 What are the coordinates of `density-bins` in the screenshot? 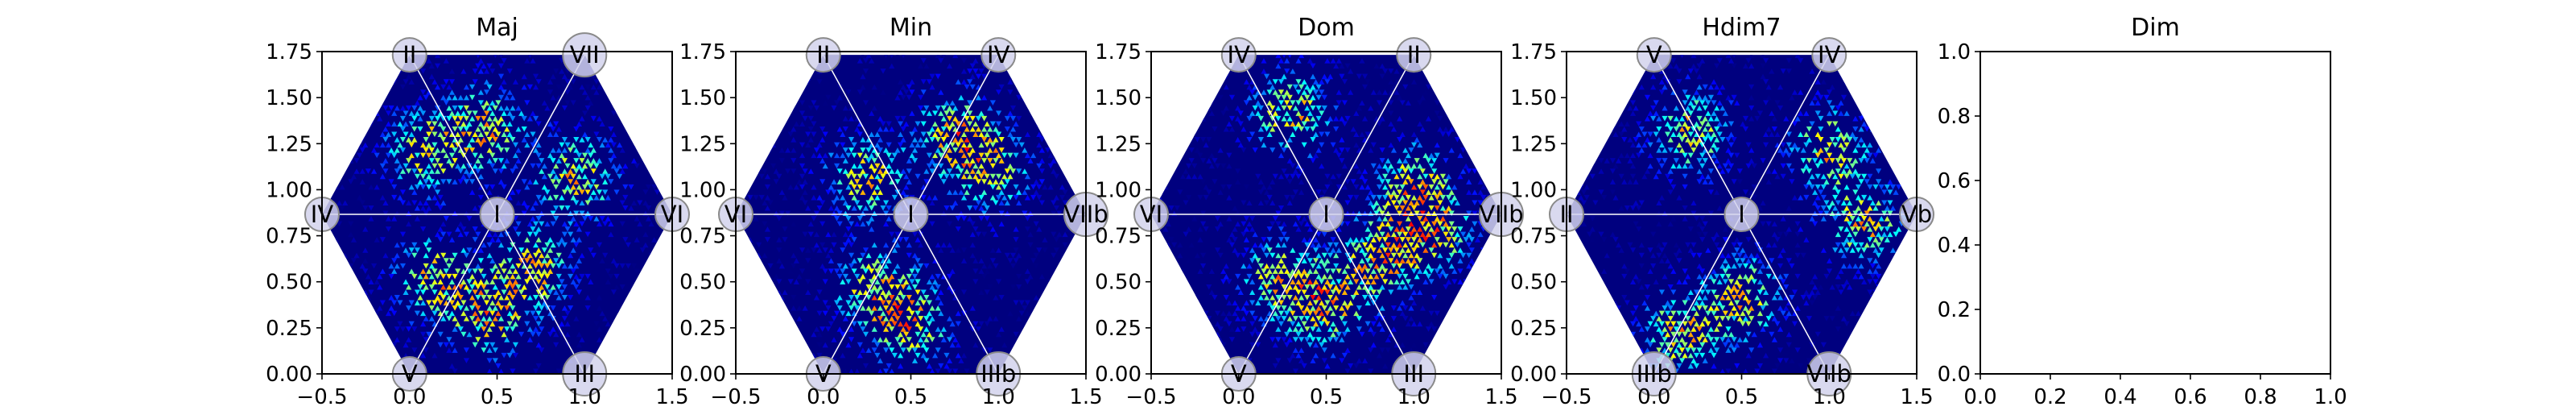 It's located at (1742, 214).